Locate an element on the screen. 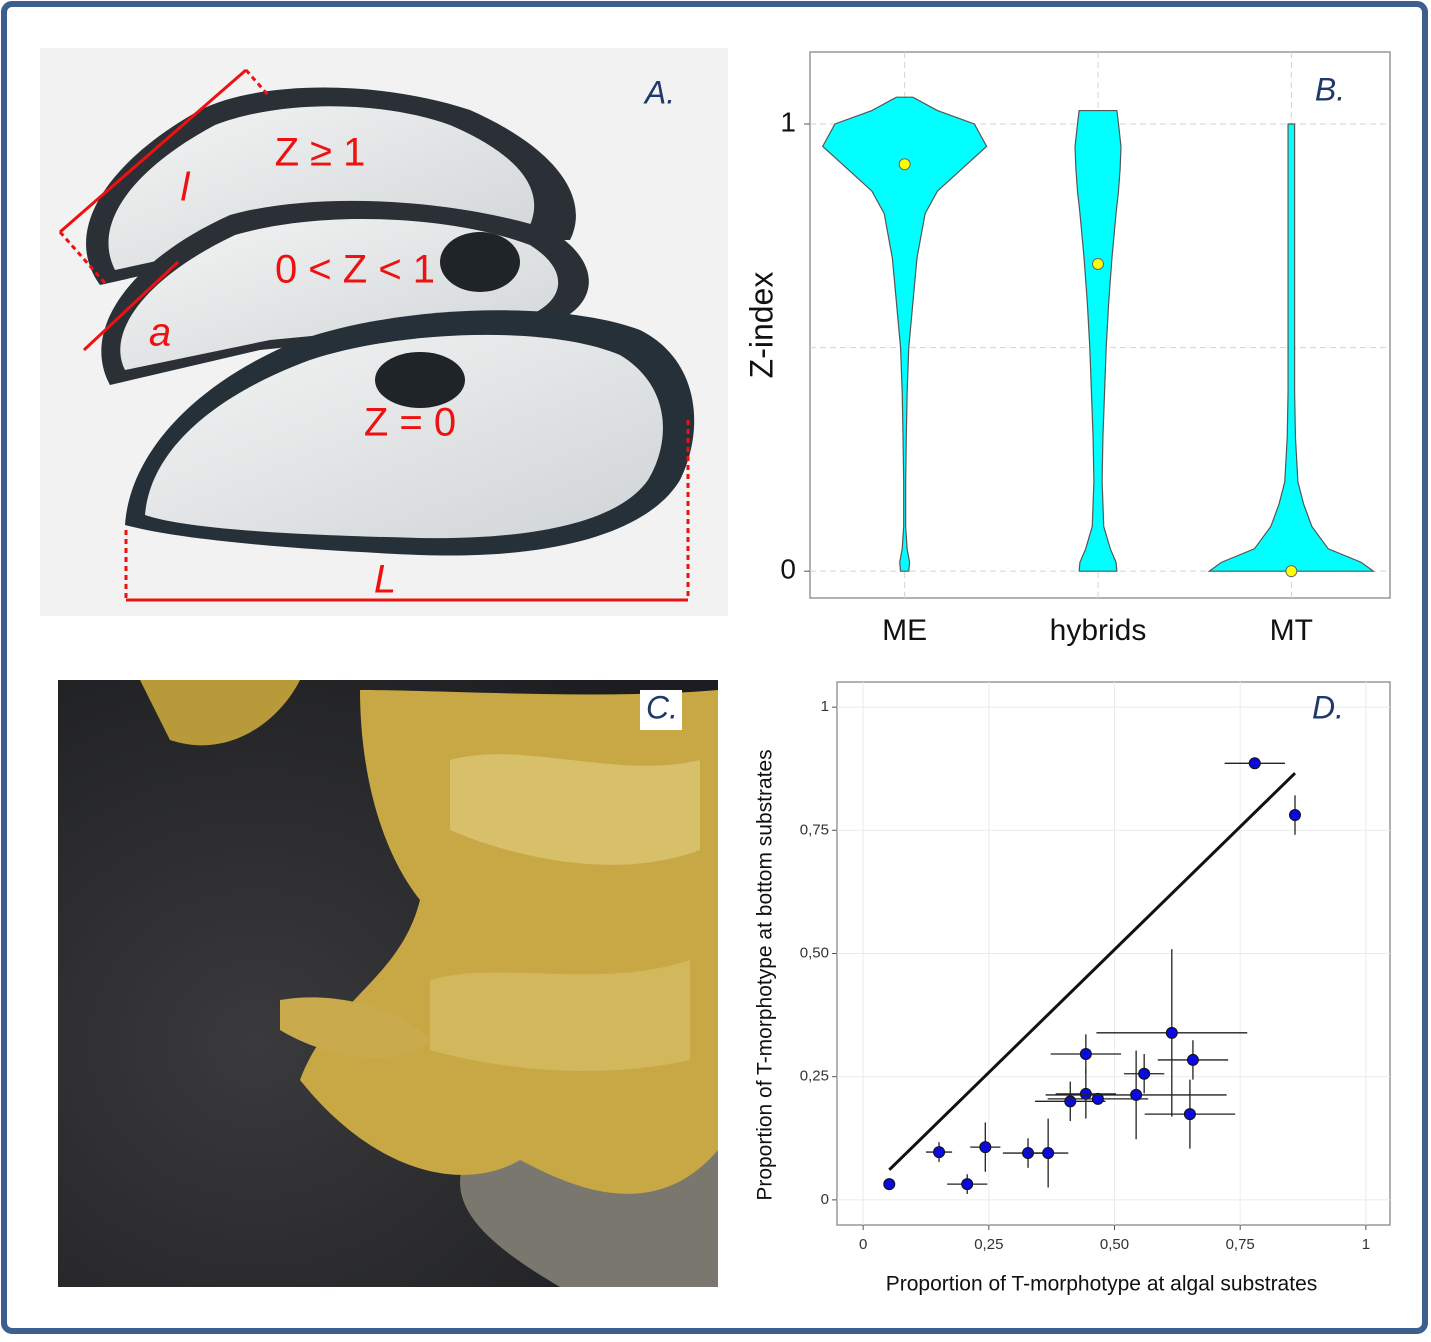  y-tick-label: 0,50 is located at coordinates (814, 952).